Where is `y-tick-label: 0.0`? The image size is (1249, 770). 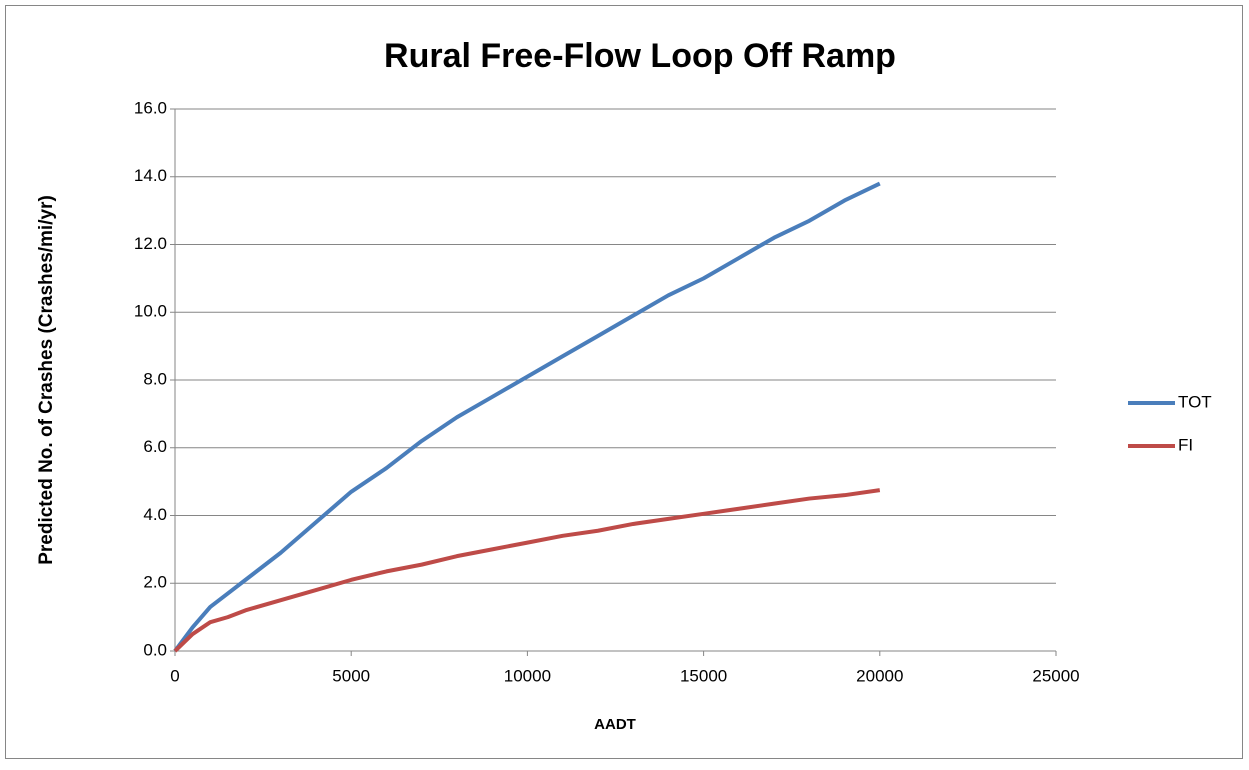 y-tick-label: 0.0 is located at coordinates (155, 649).